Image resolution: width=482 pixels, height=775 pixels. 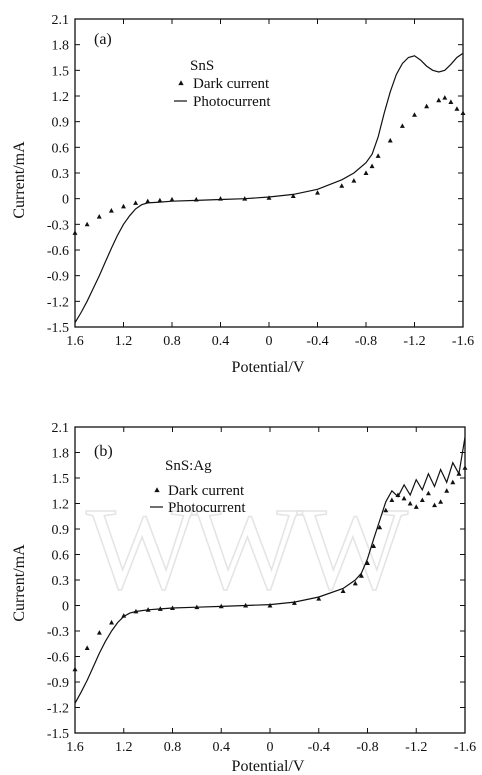 I want to click on y-tick-label: -0.9, so click(x=58, y=683).